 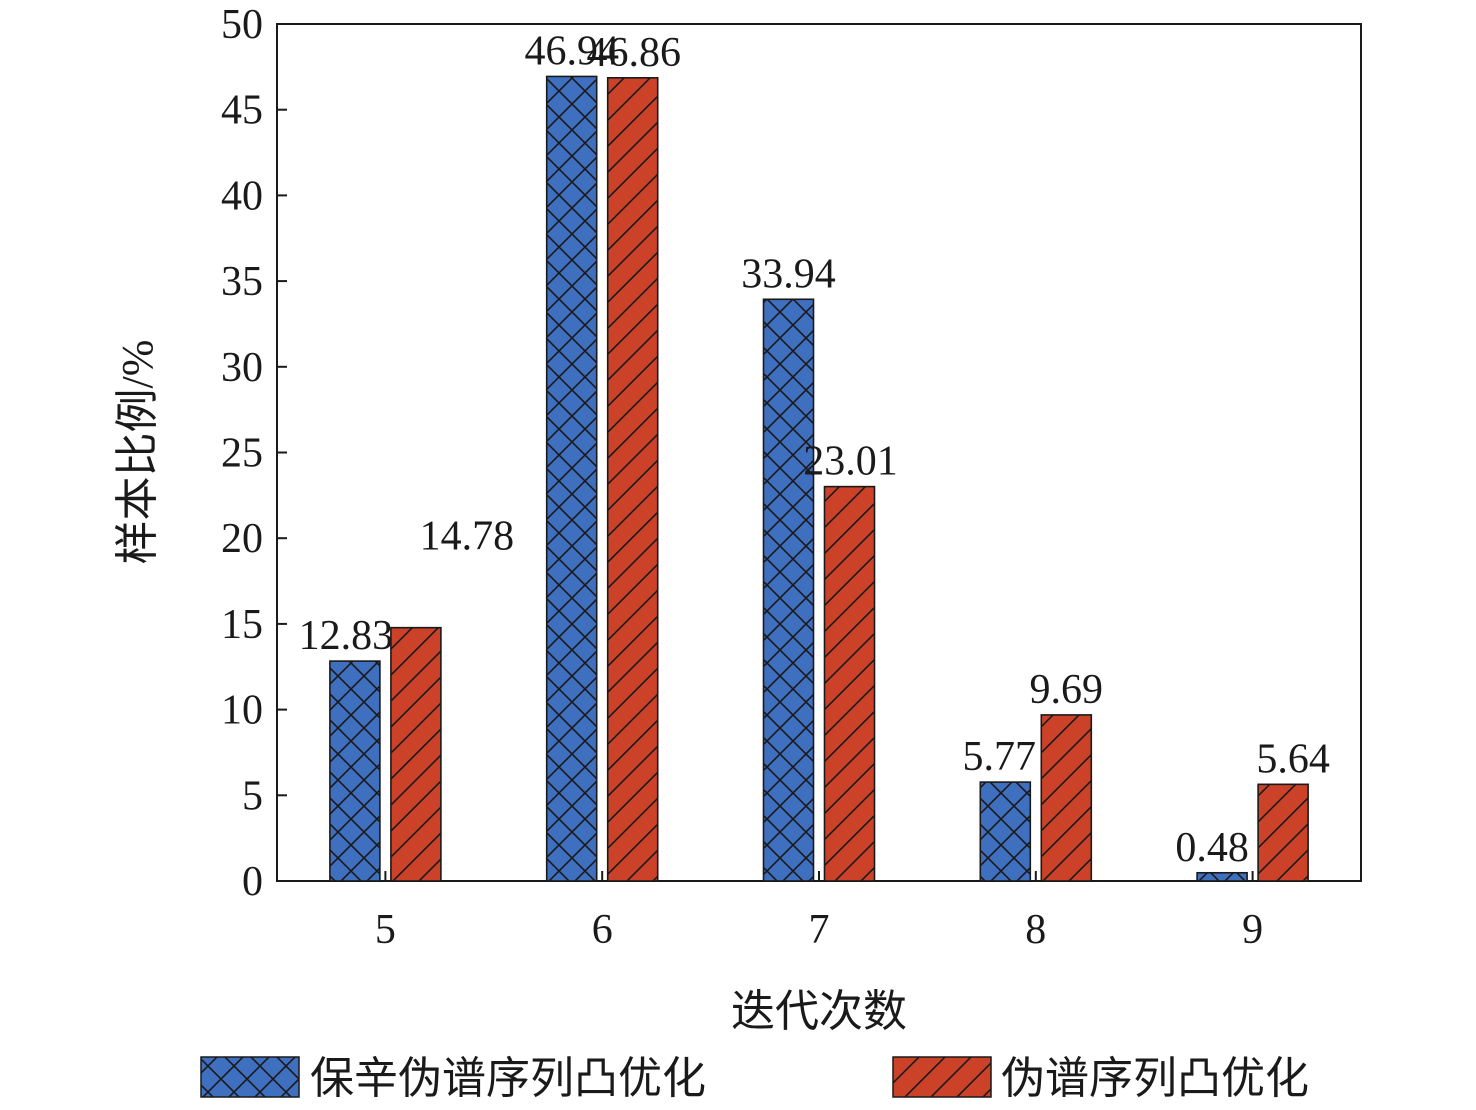 I want to click on y-tick-label: 20, so click(x=242, y=539).